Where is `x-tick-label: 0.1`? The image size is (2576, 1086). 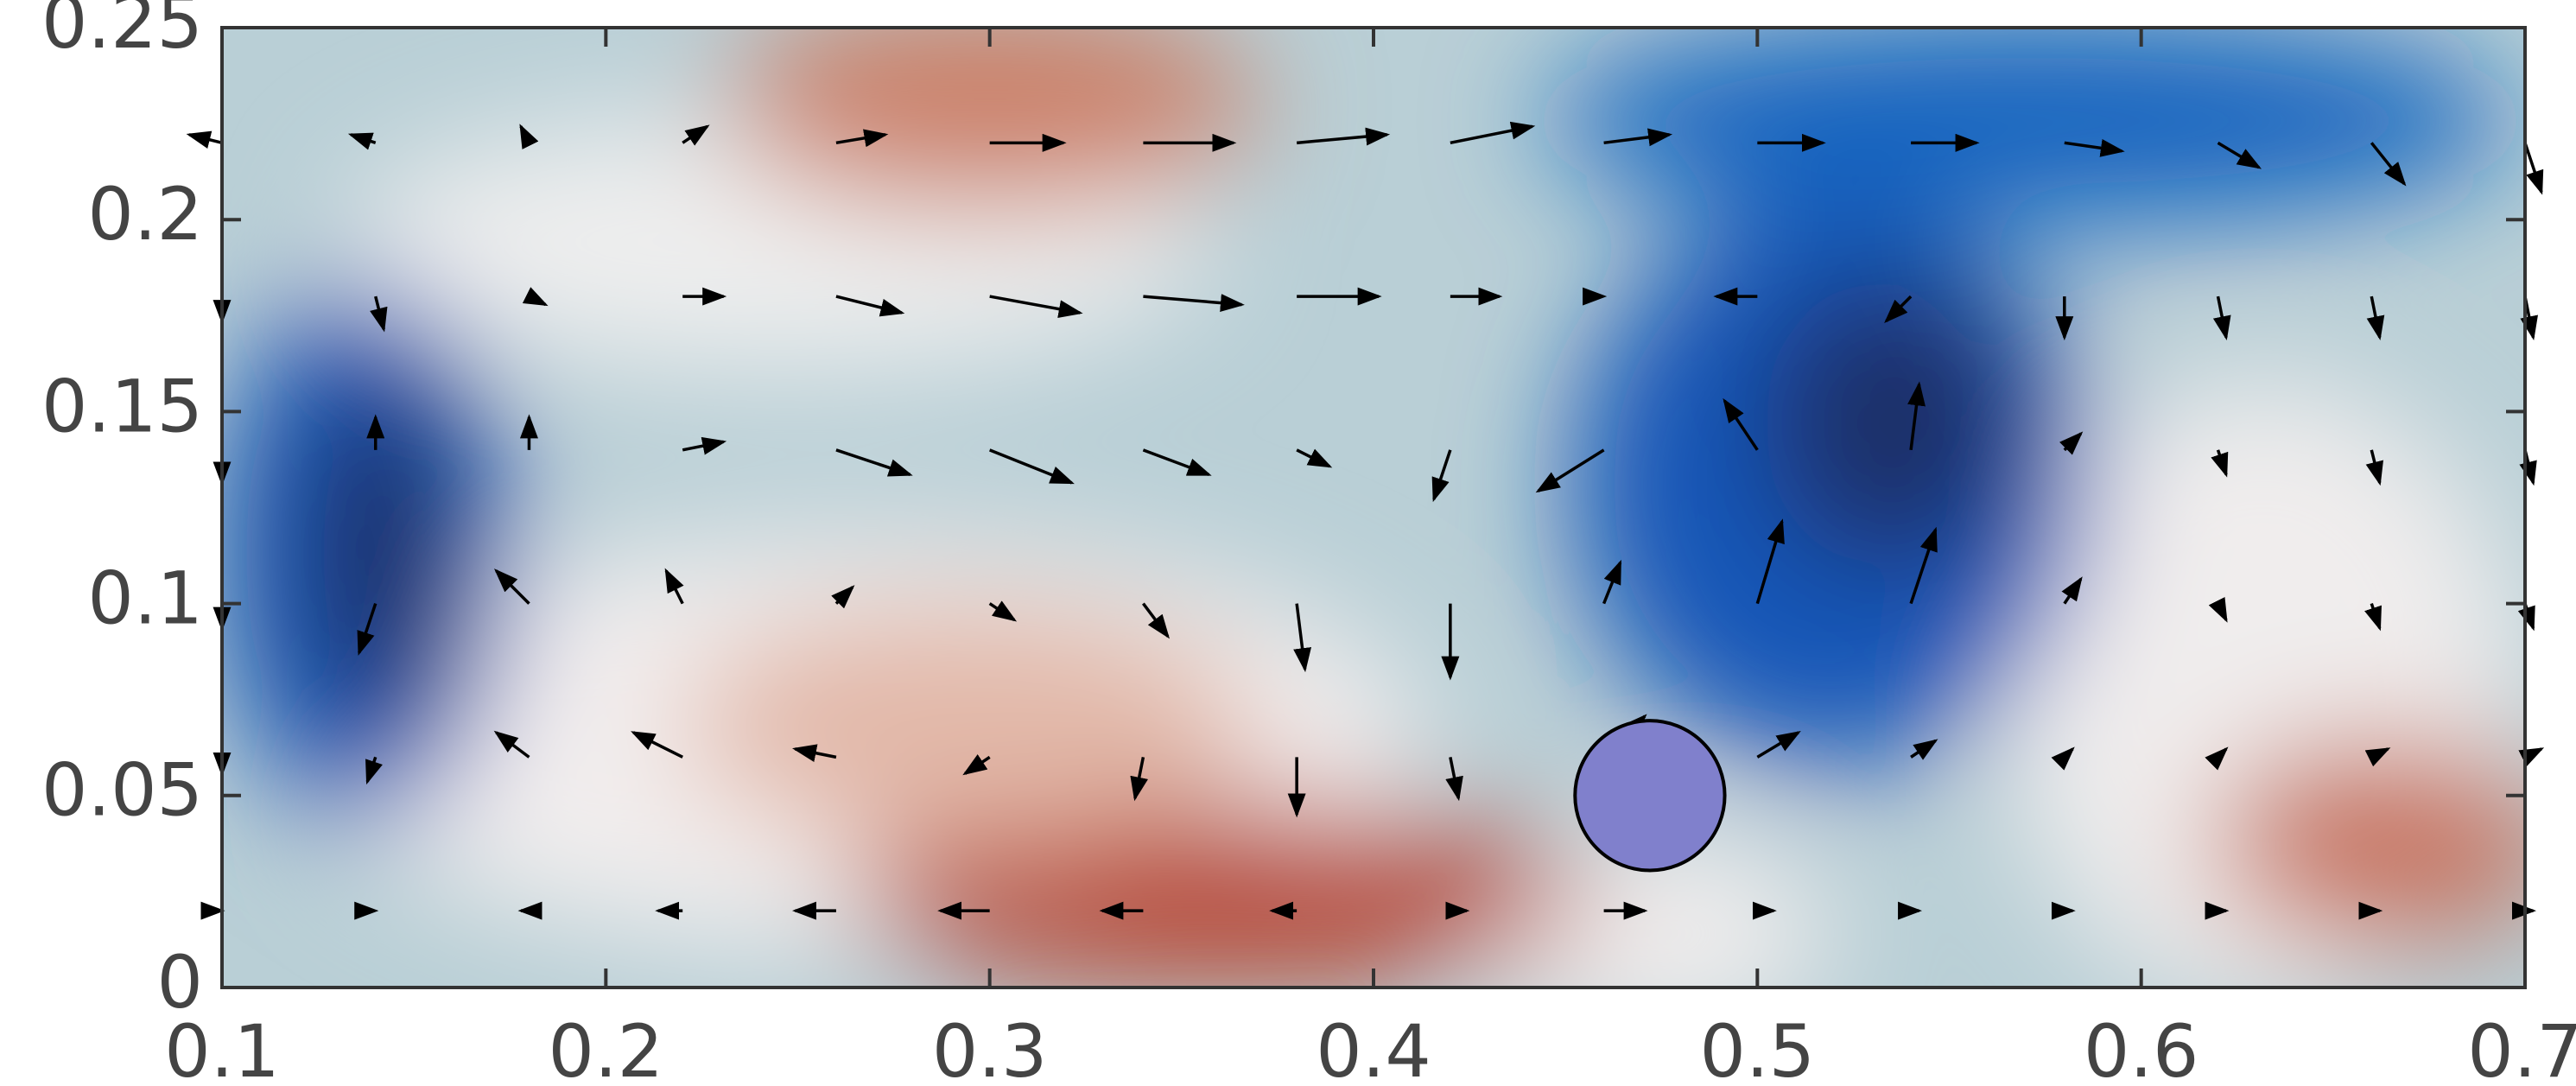
x-tick-label: 0.1 is located at coordinates (222, 1047).